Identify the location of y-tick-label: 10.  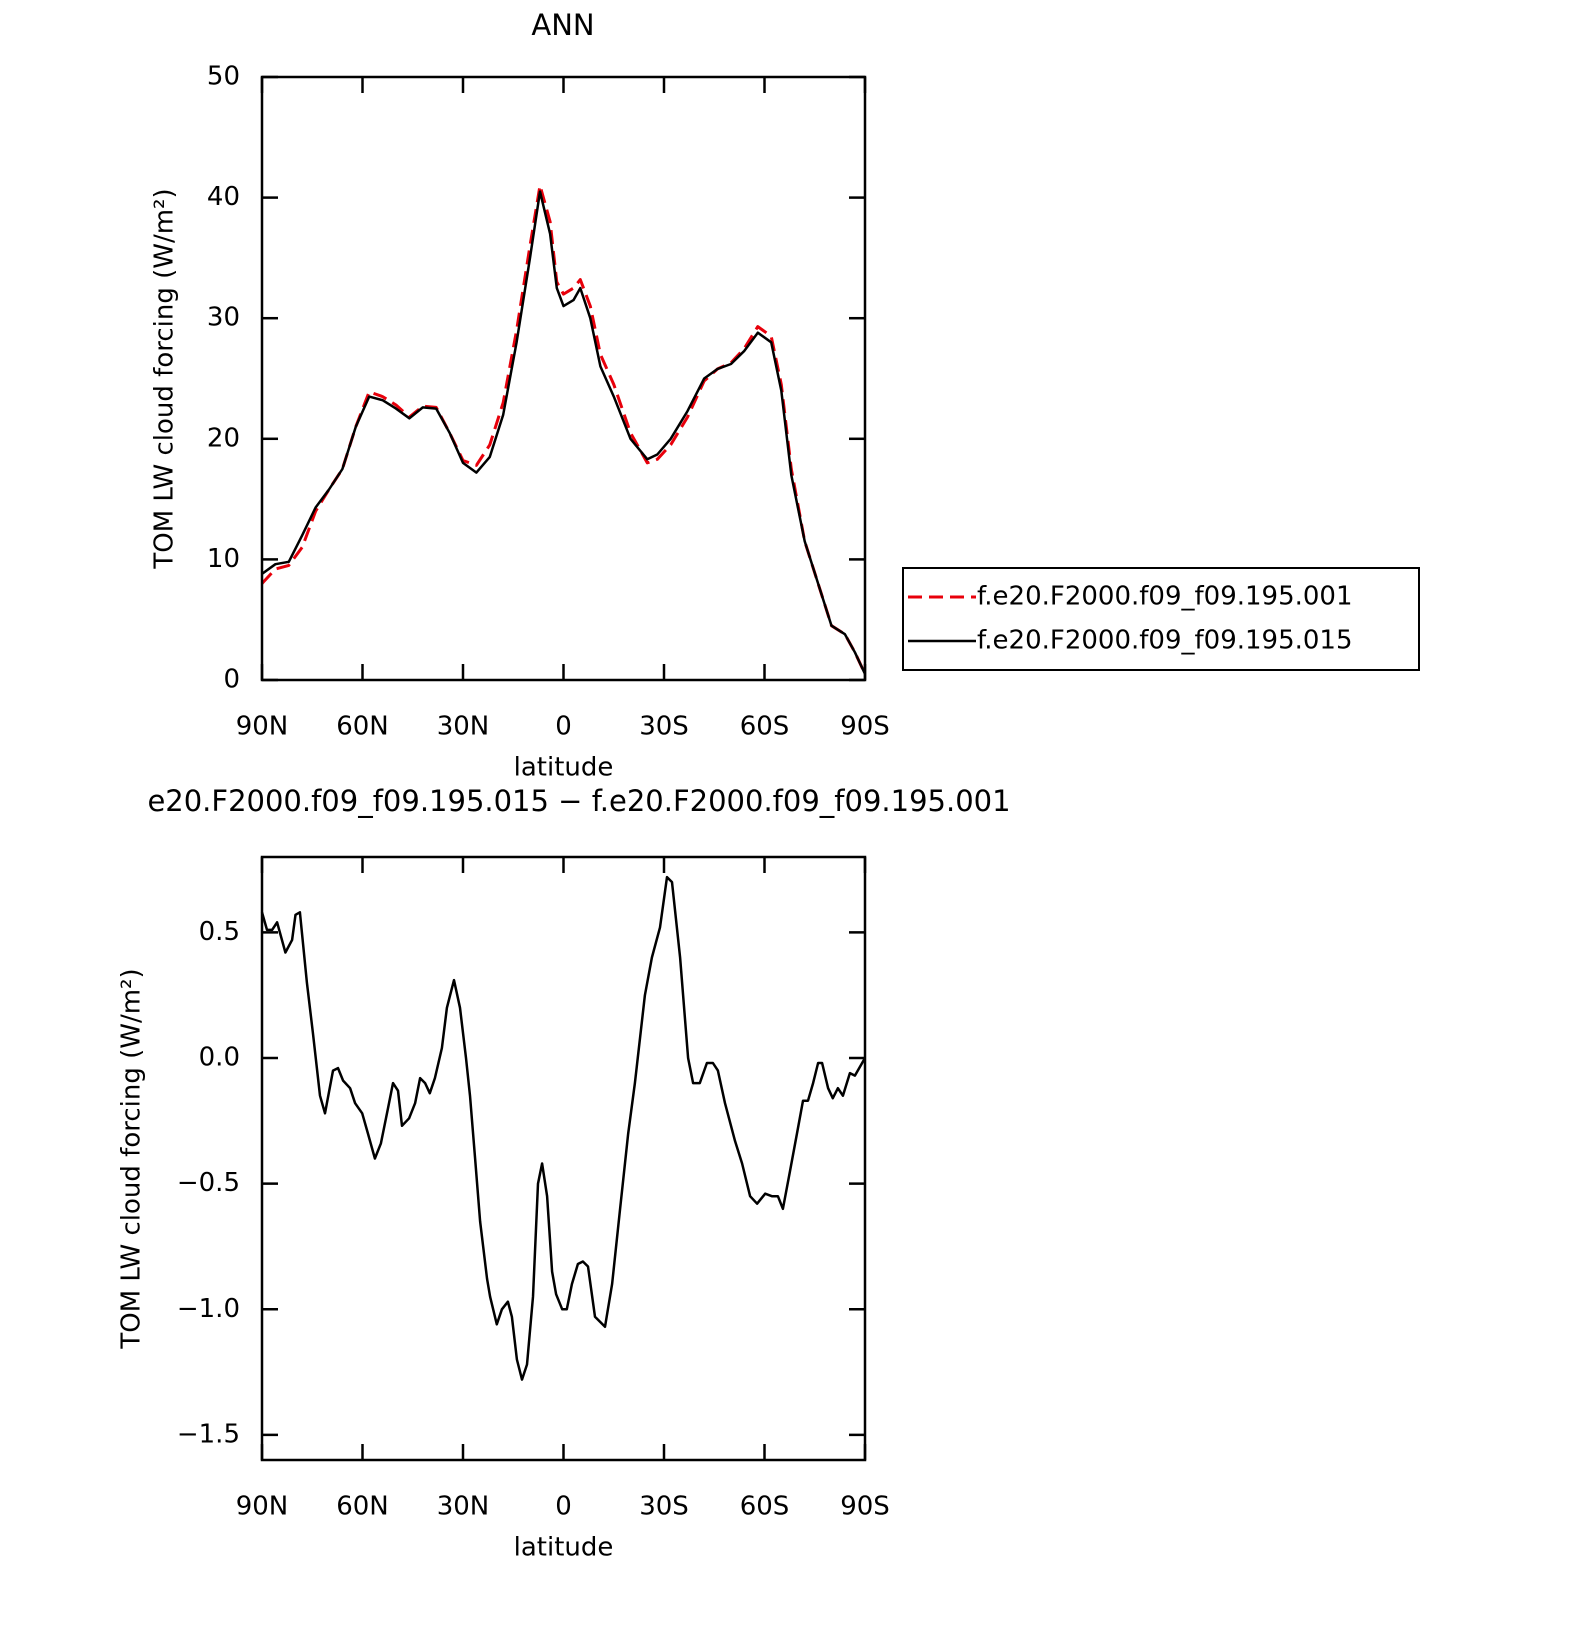
(223, 559).